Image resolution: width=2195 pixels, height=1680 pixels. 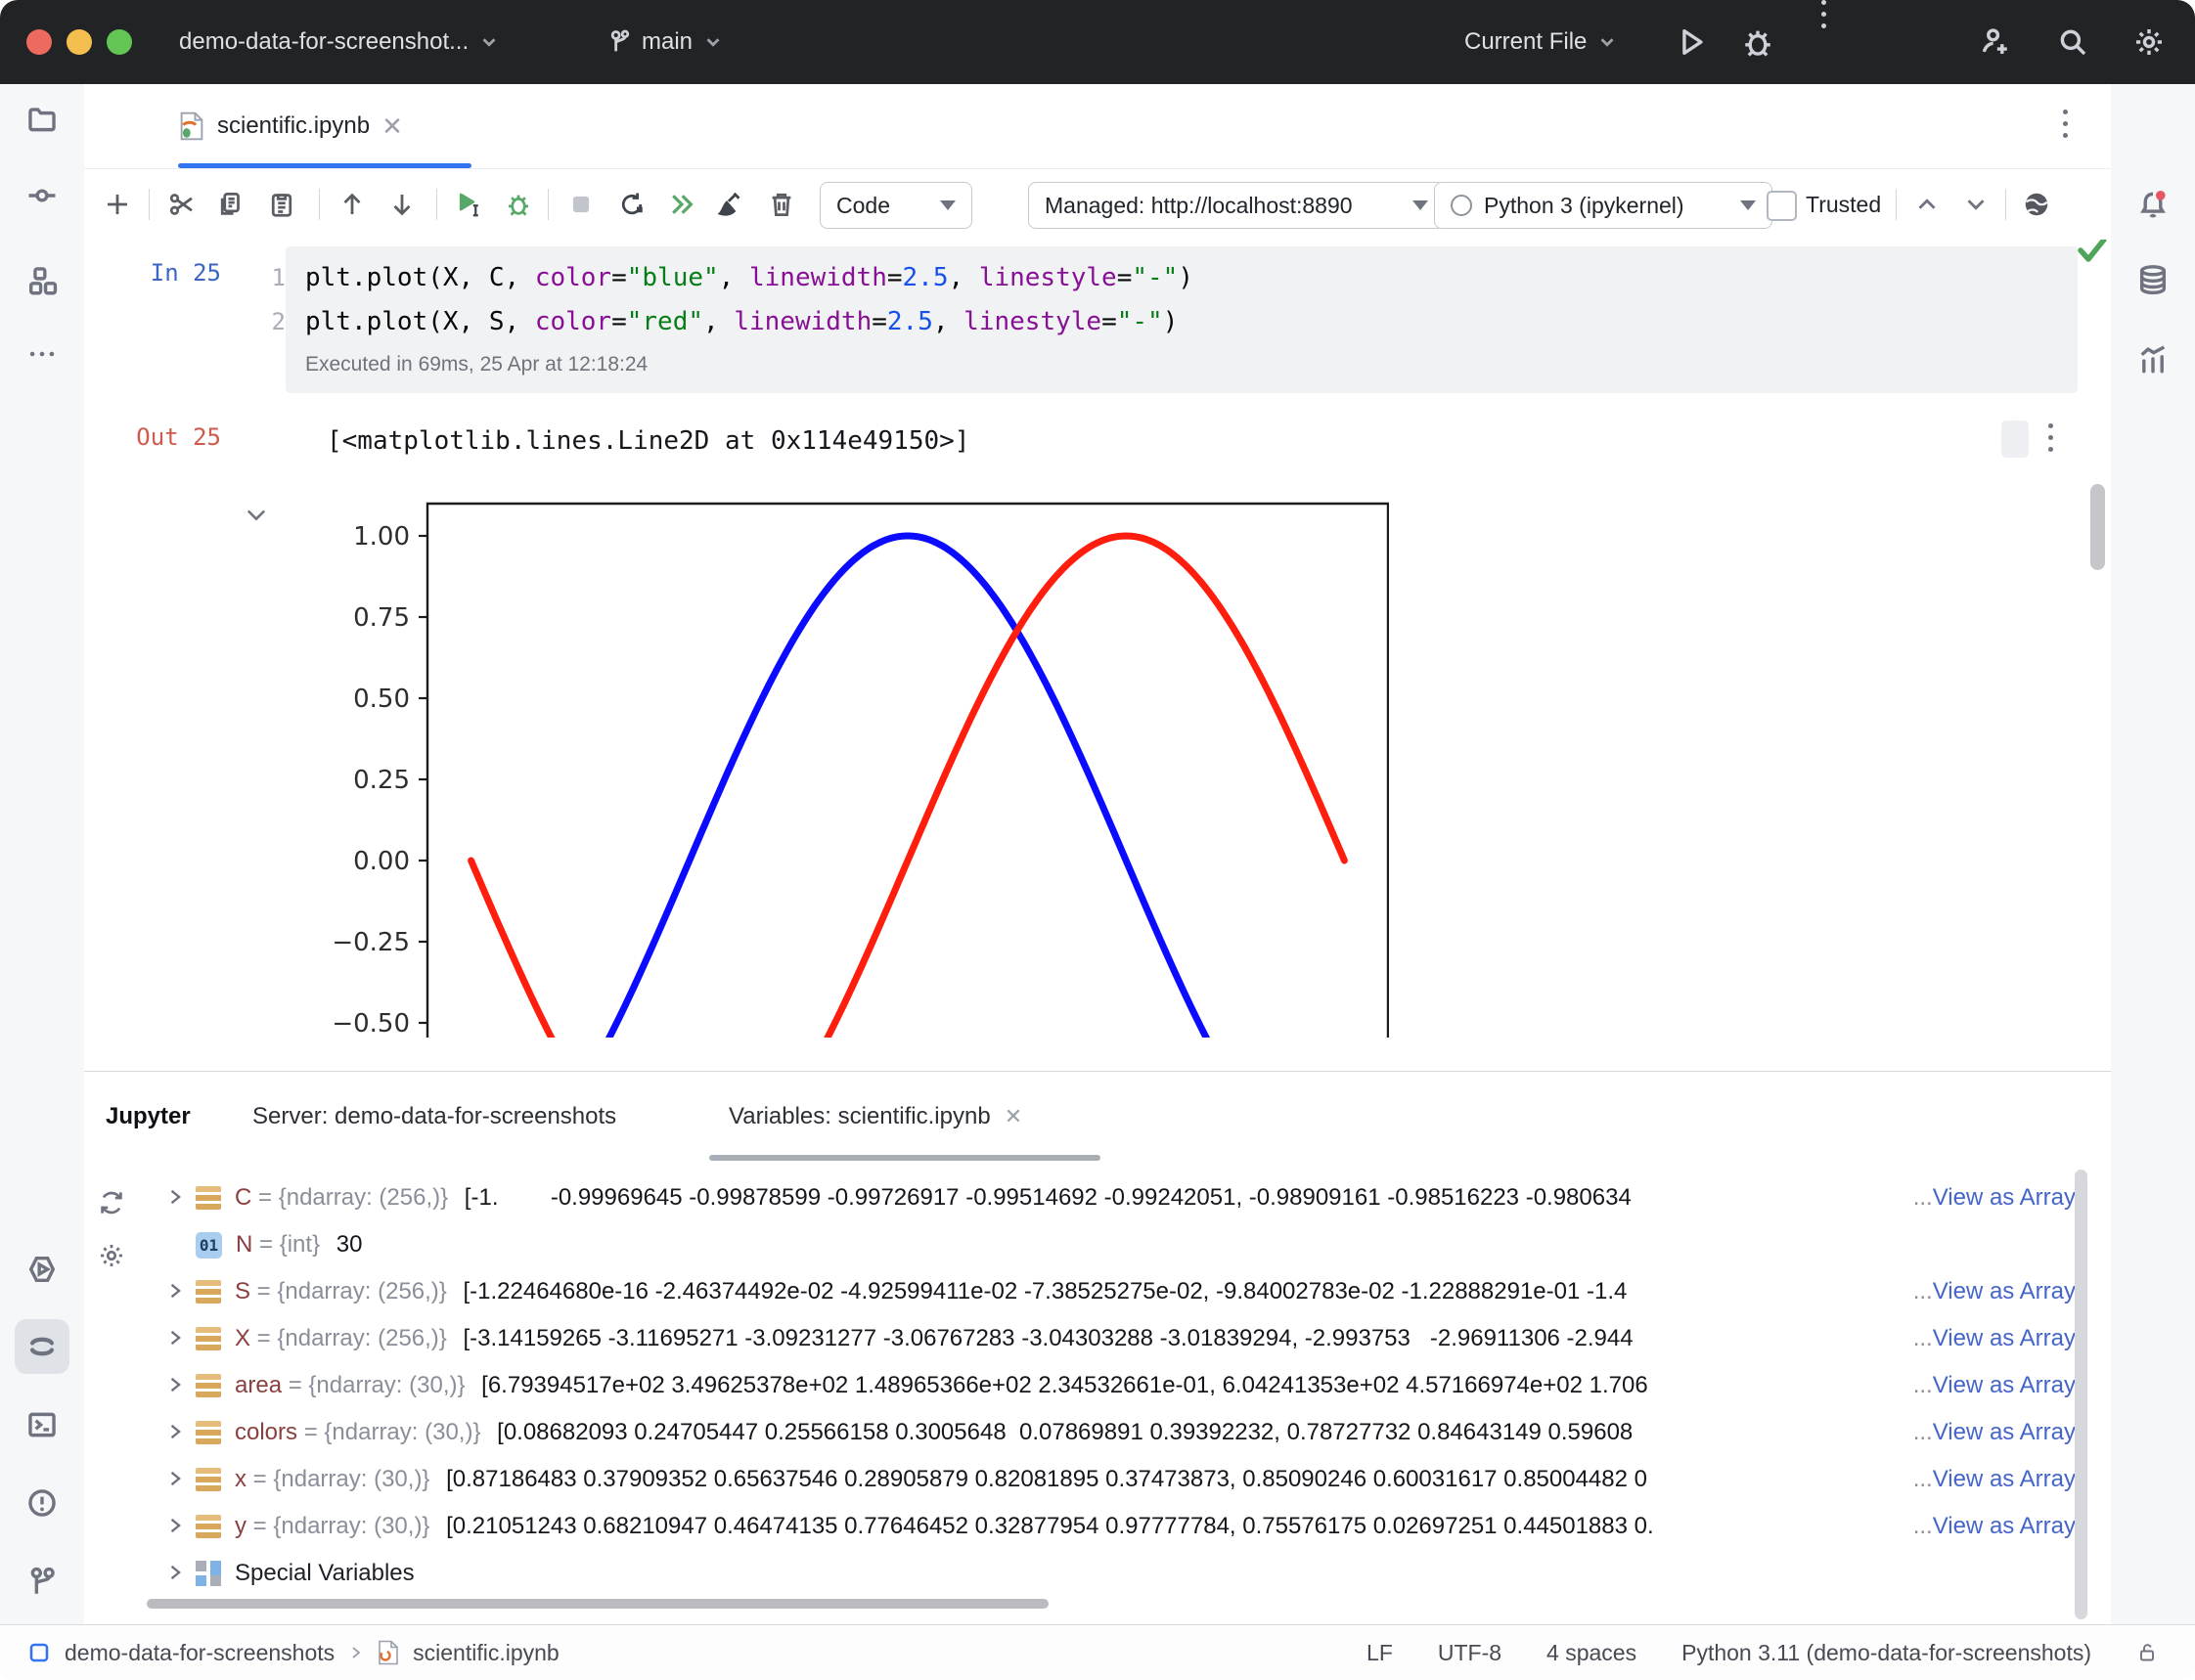 What do you see at coordinates (256, 514) in the screenshot?
I see `collapse-output-chevron-icon` at bounding box center [256, 514].